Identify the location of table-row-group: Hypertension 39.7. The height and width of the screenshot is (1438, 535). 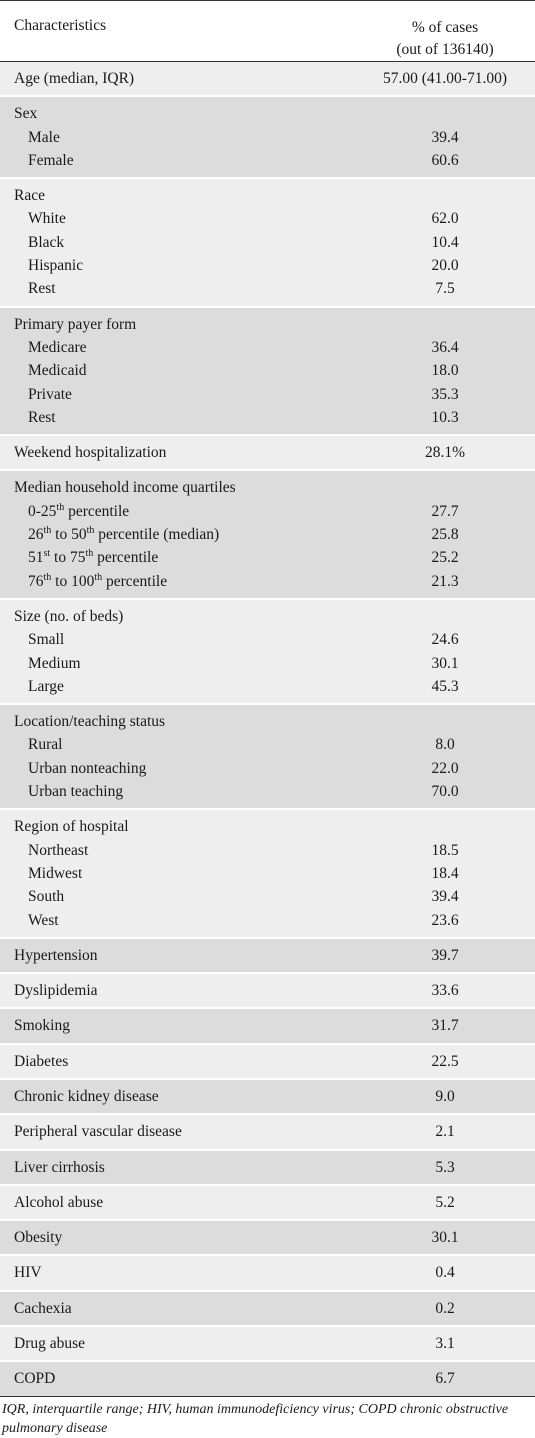
(267, 955).